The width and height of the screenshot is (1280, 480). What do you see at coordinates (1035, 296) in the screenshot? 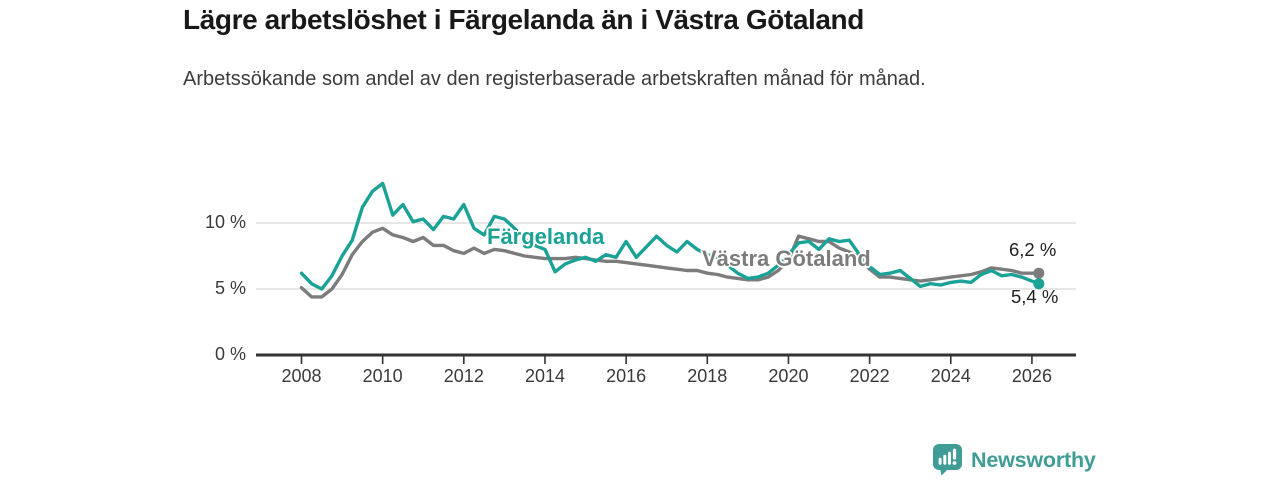
I see `end-value-label-fargelanda: 5,4 %` at bounding box center [1035, 296].